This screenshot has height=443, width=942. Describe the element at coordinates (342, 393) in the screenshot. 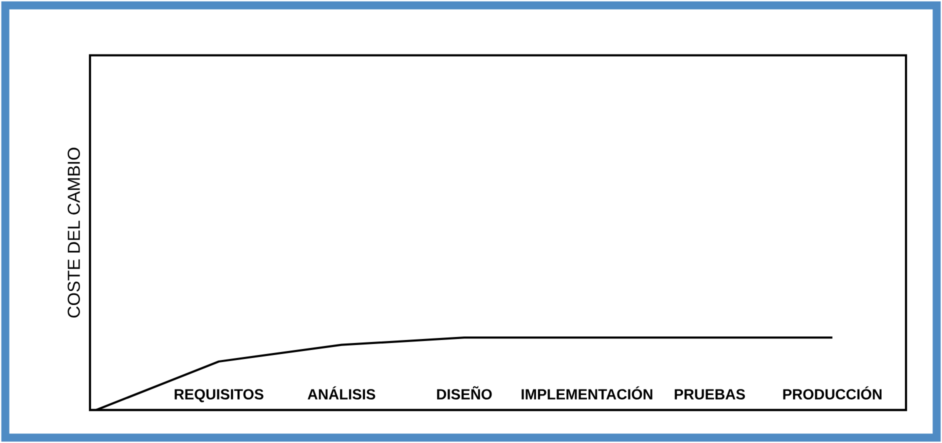

I see `x-tick-label: ANÁLISIS` at that location.